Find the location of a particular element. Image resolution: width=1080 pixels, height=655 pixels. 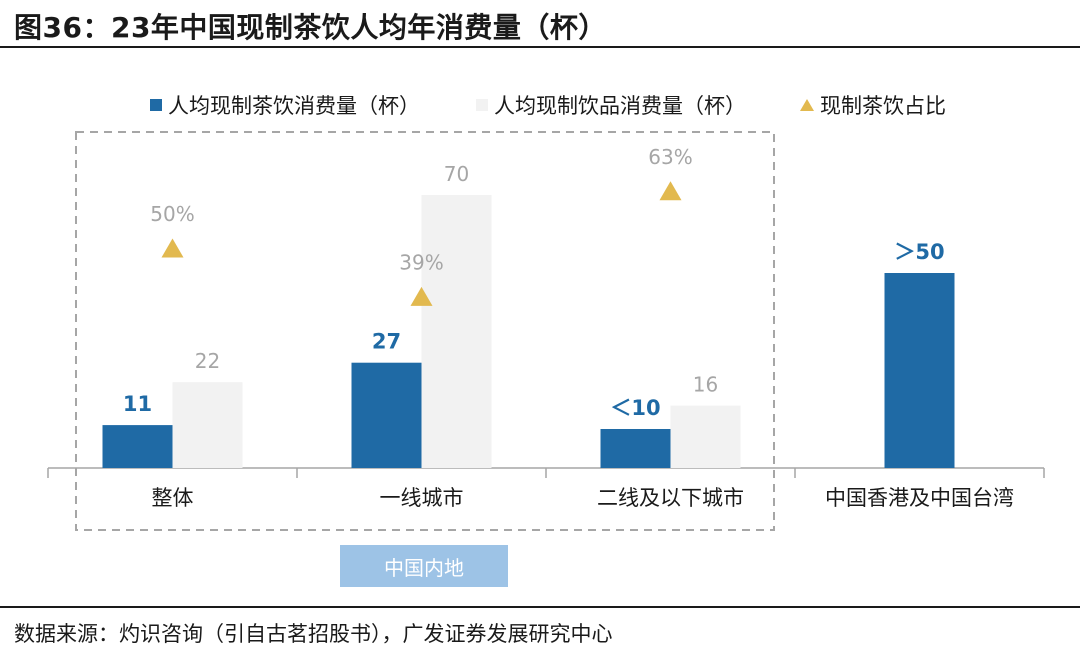

region-label-box: 中国内地 is located at coordinates (424, 566).